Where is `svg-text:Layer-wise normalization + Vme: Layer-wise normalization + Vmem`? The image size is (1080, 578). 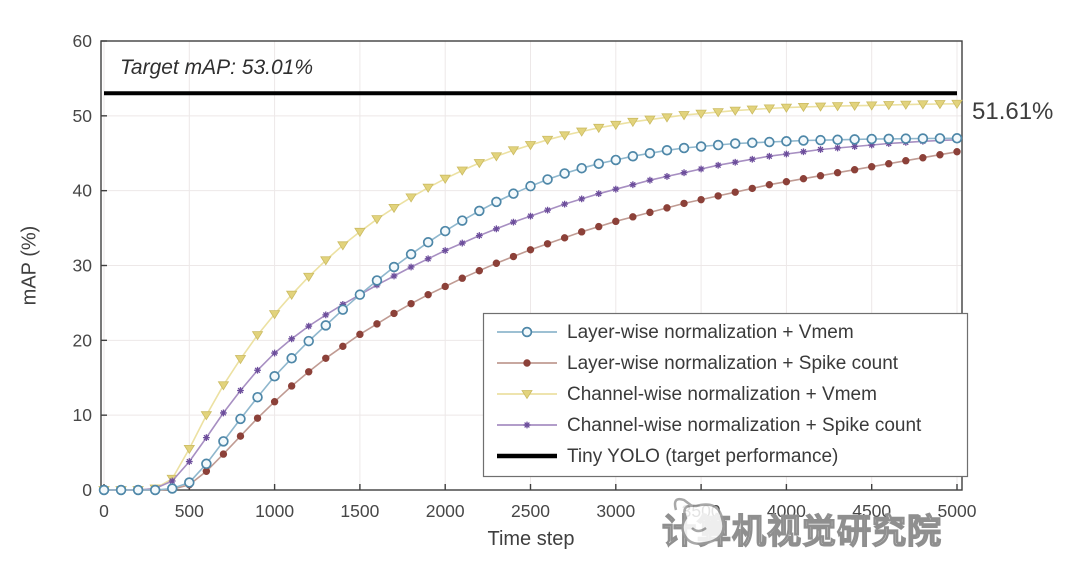 svg-text:Layer-wise normalization + Vme: Layer-wise normalization + Vmem is located at coordinates (710, 332).